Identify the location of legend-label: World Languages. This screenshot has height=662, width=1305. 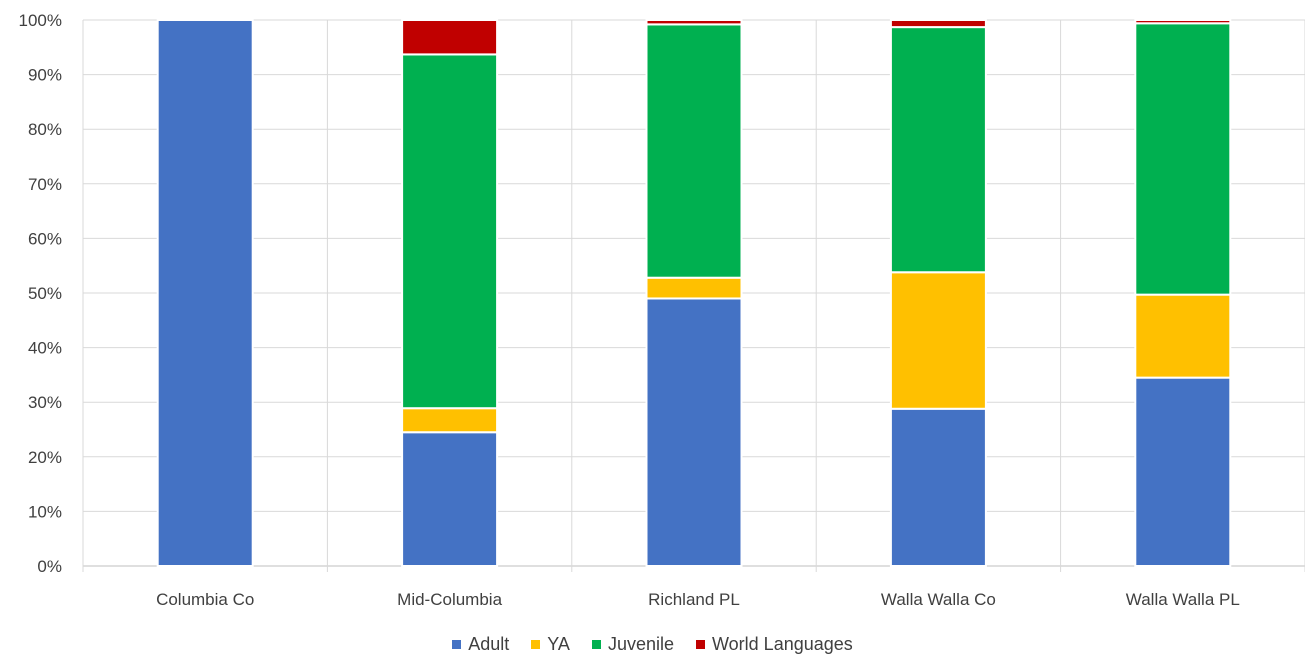
(782, 644).